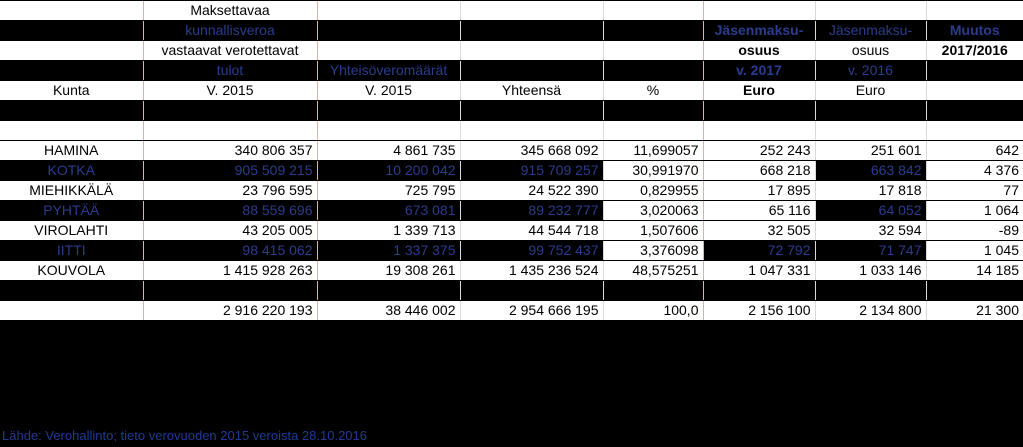 The height and width of the screenshot is (447, 1023). What do you see at coordinates (229, 170) in the screenshot?
I see `tulot-cell: 905 509 215` at bounding box center [229, 170].